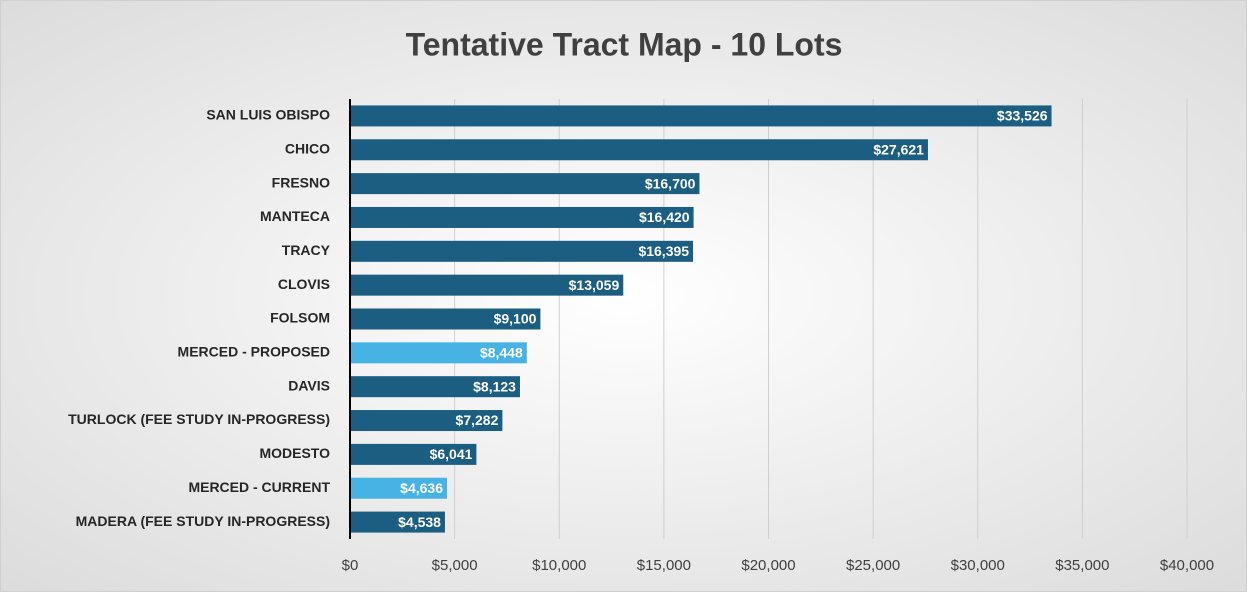  Describe the element at coordinates (301, 182) in the screenshot. I see `y-tick-label: FRESNO` at that location.